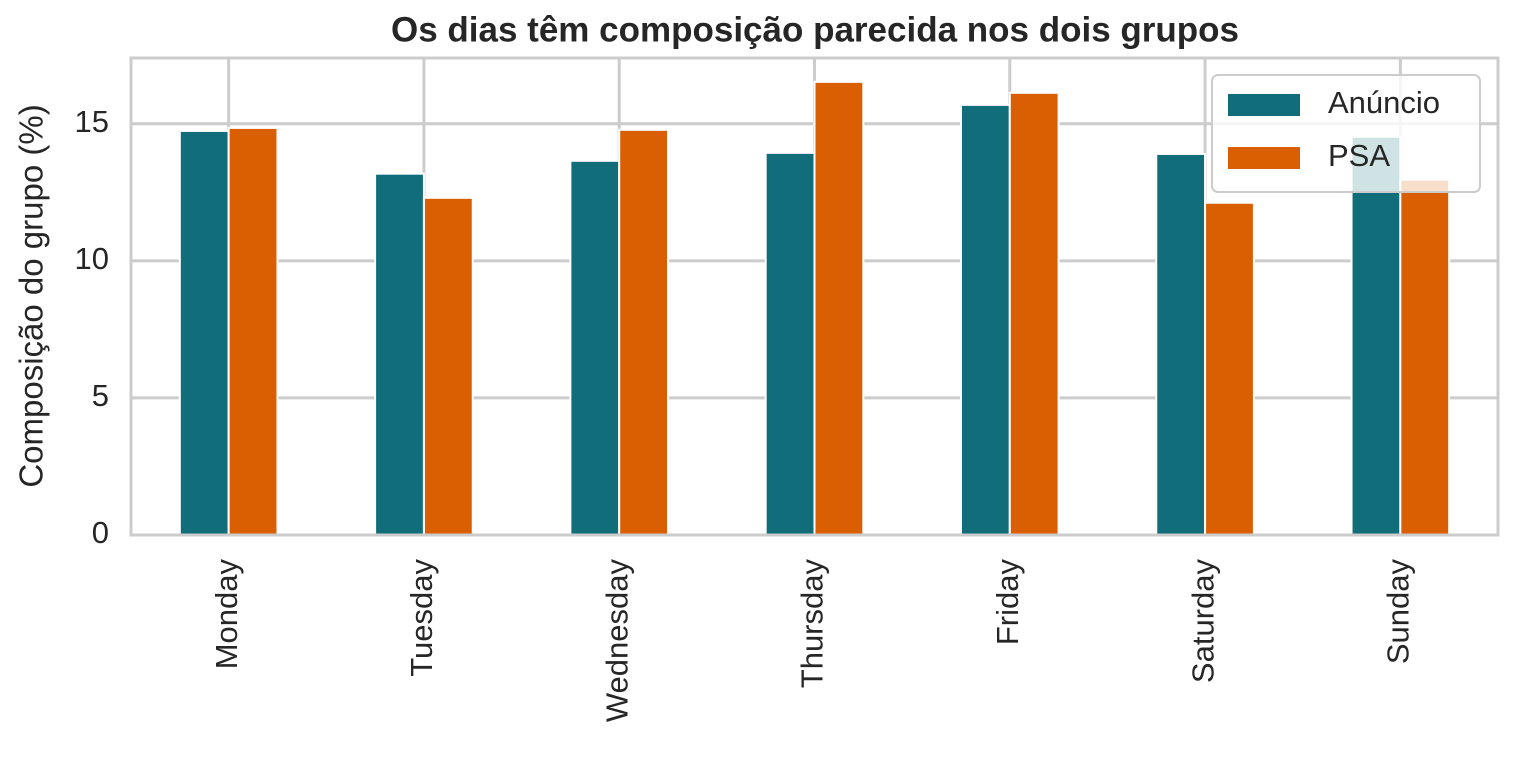 This screenshot has height=777, width=1514. I want to click on x-tick-label: Sunday, so click(1398, 612).